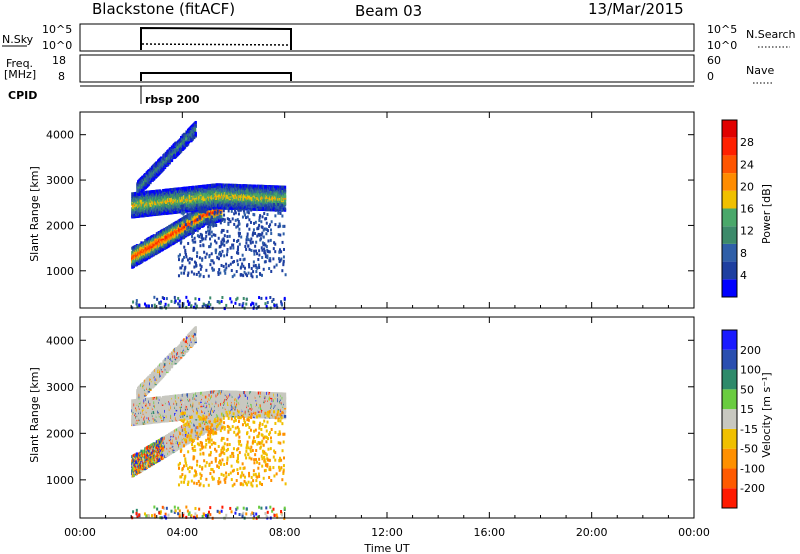 The image size is (800, 554). What do you see at coordinates (172, 99) in the screenshot?
I see `cpid-value: rbsp 200` at bounding box center [172, 99].